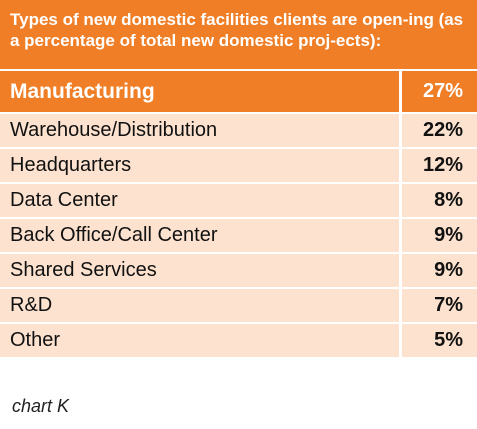 The image size is (477, 429). Describe the element at coordinates (201, 340) in the screenshot. I see `row-label: Other` at that location.